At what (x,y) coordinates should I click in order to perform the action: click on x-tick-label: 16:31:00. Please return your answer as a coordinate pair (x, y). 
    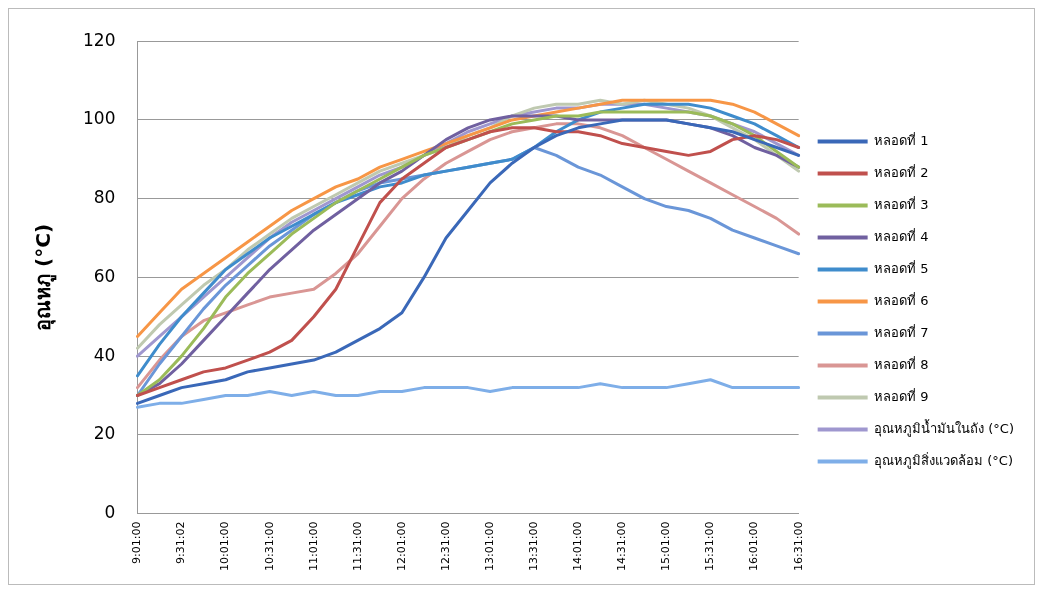
    Looking at the image, I should click on (798, 546).